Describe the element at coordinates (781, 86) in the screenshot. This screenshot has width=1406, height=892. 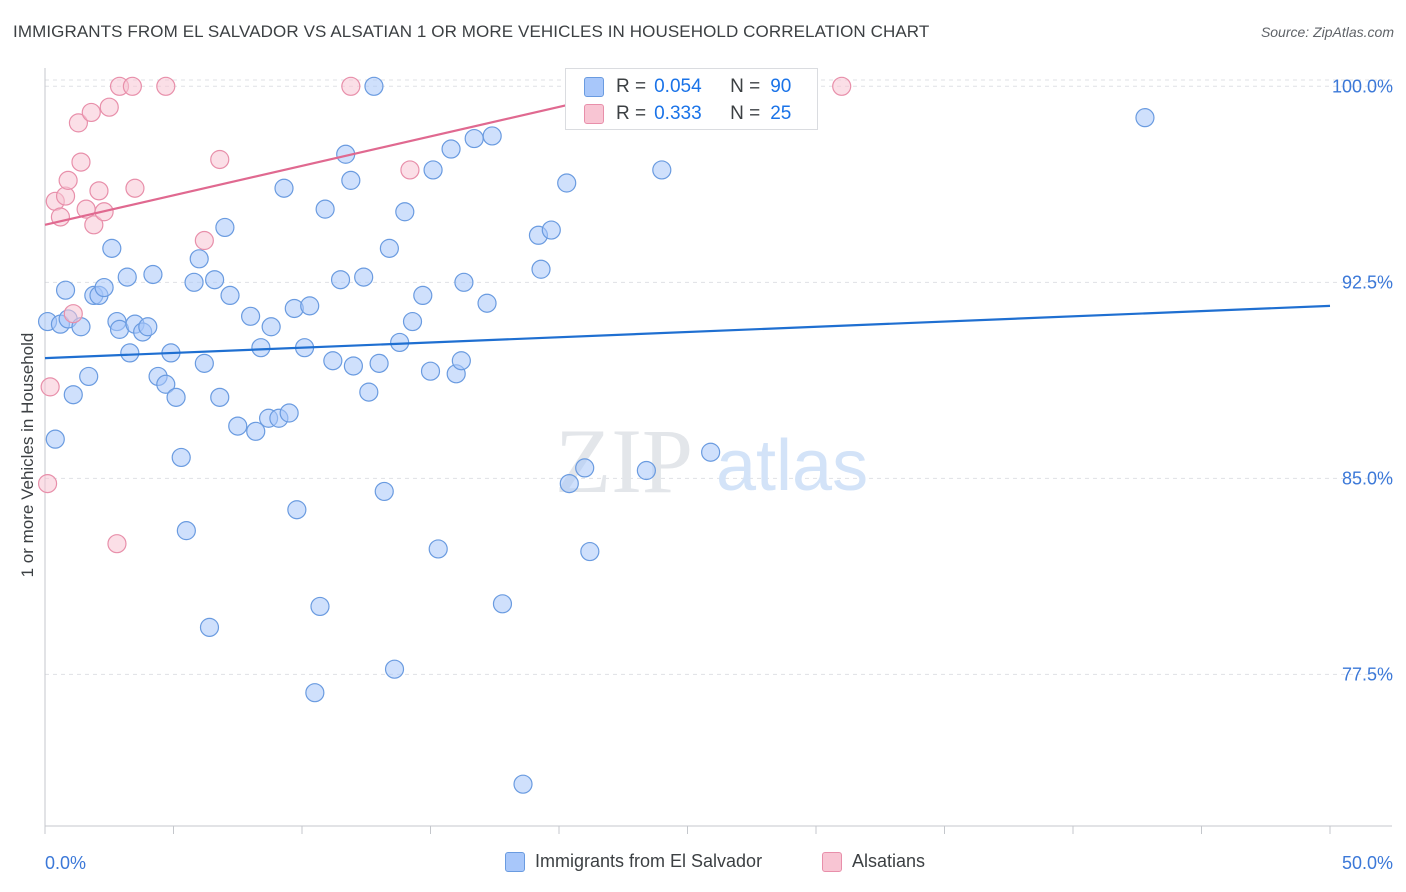
I see `n-value: 90` at that location.